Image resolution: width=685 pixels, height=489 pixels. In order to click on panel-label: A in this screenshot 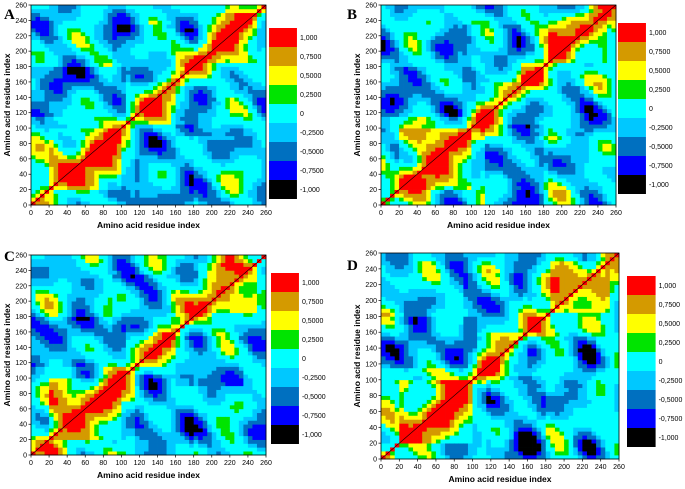, I will do `click(9, 15)`.